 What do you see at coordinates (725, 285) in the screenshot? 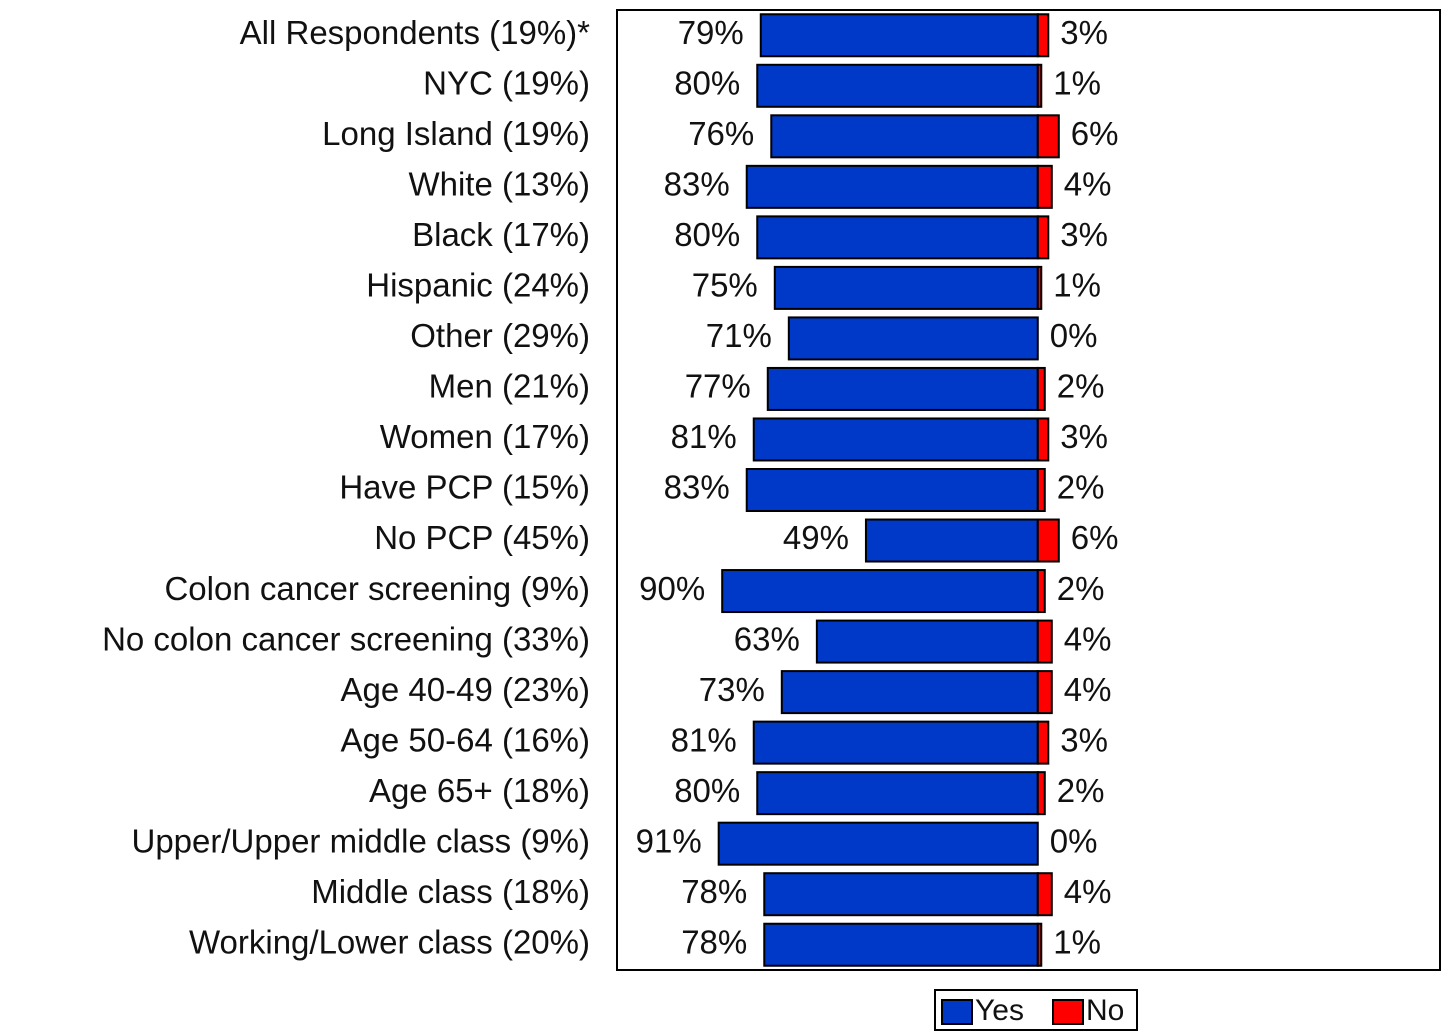
I see `value-label: 75%` at bounding box center [725, 285].